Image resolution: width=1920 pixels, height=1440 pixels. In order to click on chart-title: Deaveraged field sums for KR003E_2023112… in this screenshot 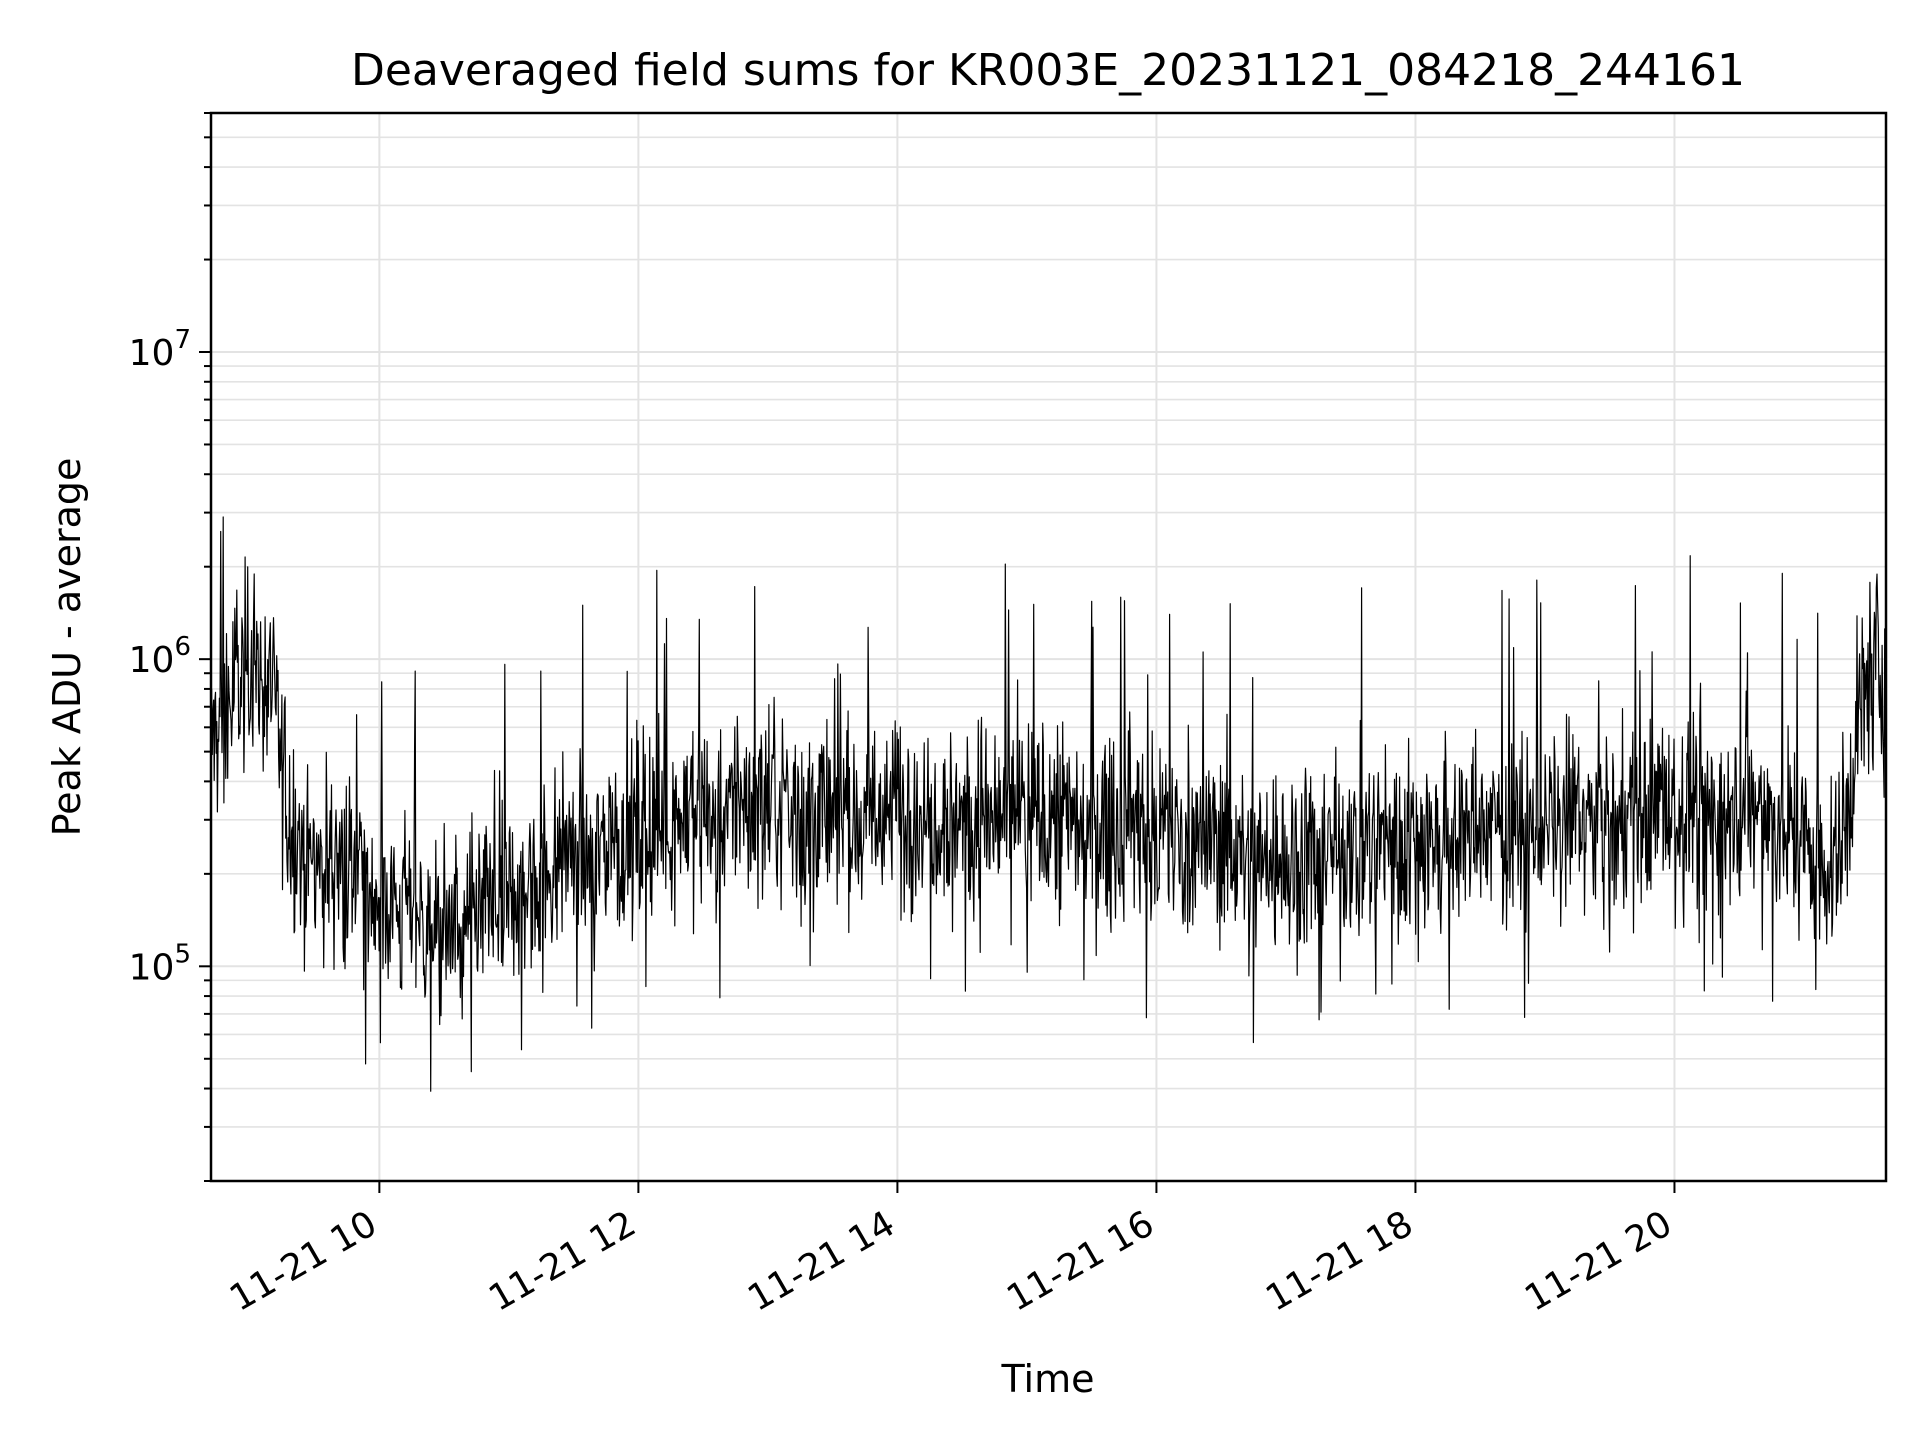, I will do `click(1048, 70)`.